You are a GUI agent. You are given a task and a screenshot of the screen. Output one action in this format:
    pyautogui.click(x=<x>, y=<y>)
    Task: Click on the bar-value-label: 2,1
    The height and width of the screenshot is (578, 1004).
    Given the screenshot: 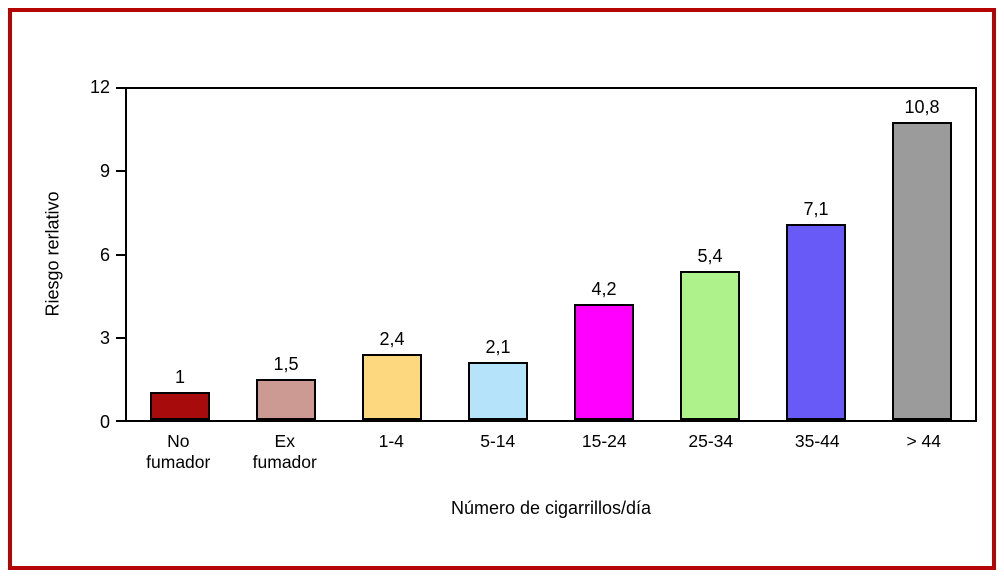 What is the action you would take?
    pyautogui.click(x=498, y=347)
    